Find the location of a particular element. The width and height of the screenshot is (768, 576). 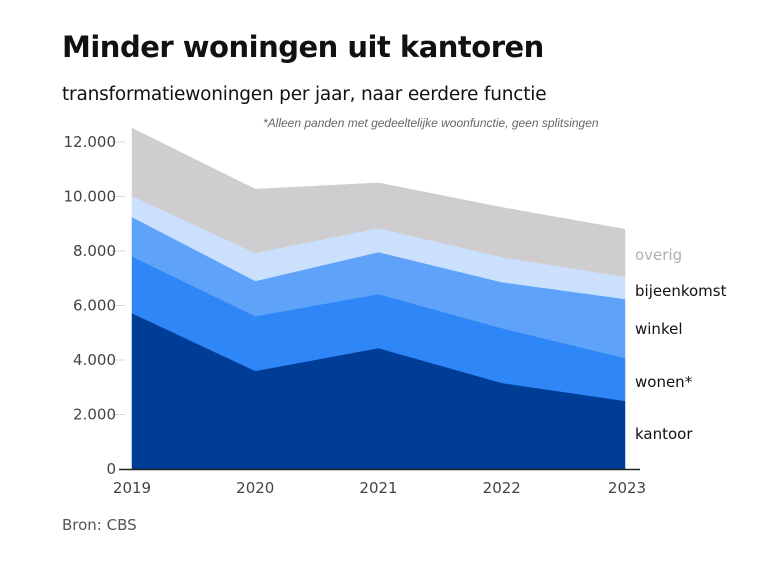

y-tick-label: 0 is located at coordinates (111, 469).